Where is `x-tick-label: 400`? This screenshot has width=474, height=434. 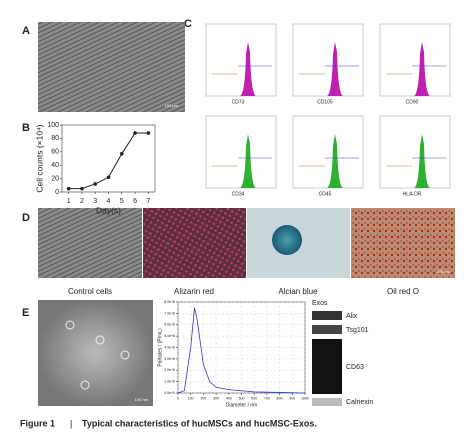
x-tick-label: 400 is located at coordinates (229, 398).